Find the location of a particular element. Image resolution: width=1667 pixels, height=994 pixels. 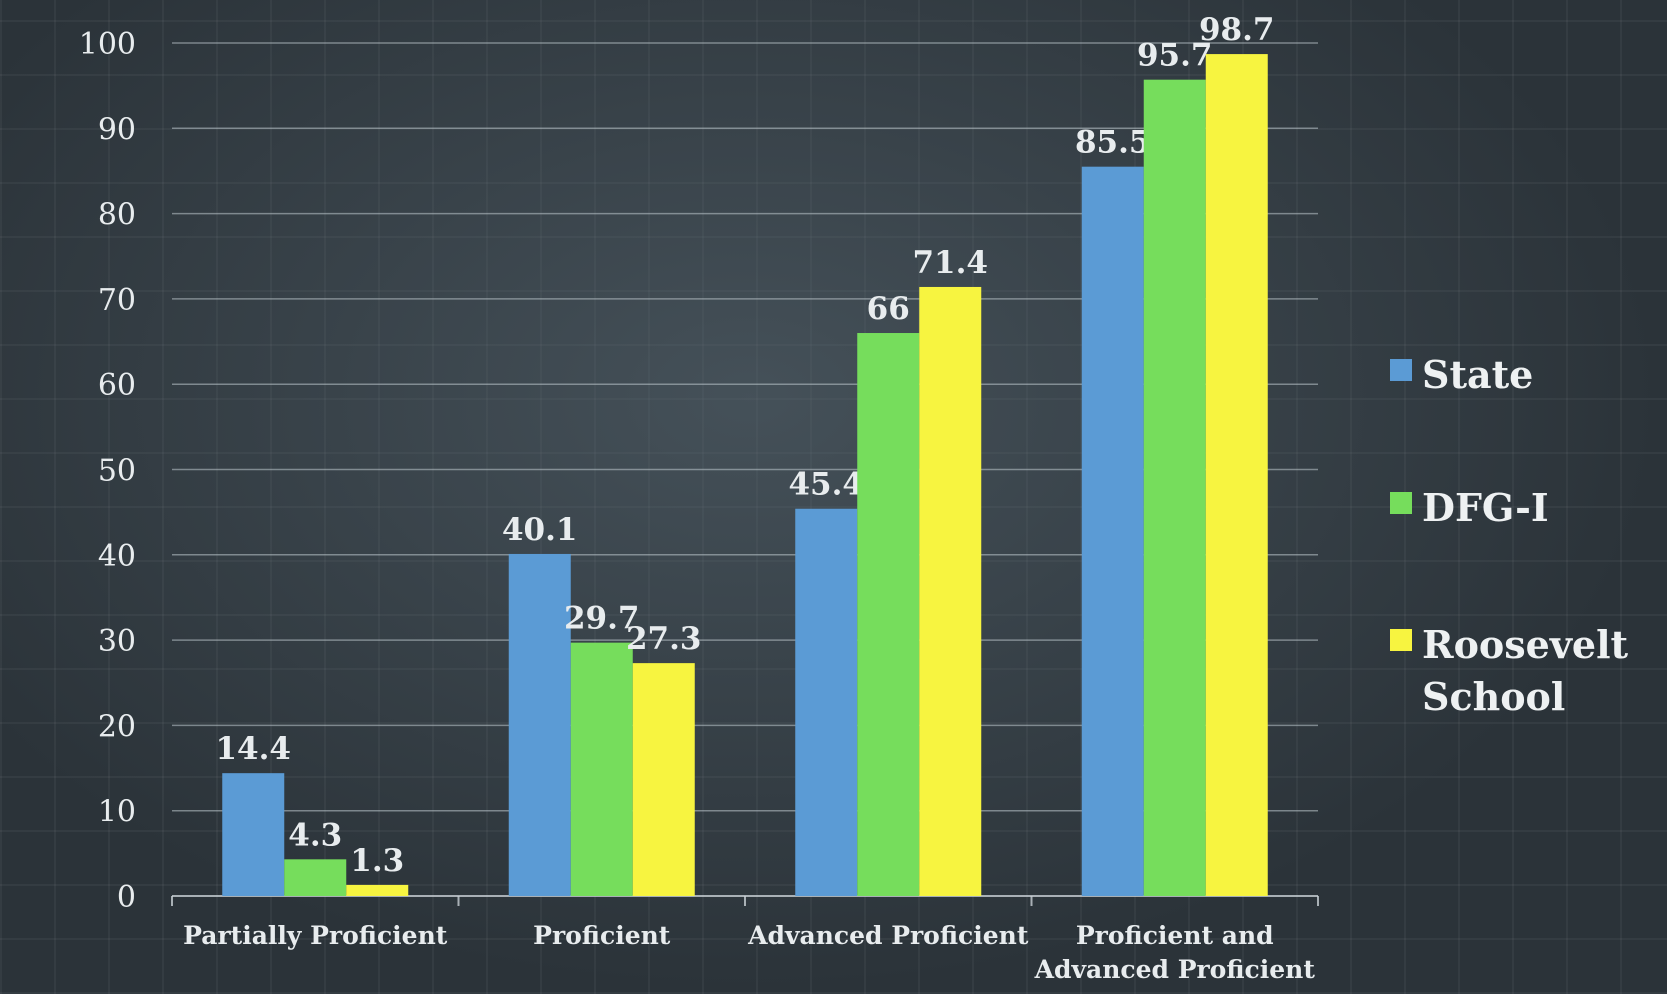

y-tick-label: 80 is located at coordinates (117, 215).